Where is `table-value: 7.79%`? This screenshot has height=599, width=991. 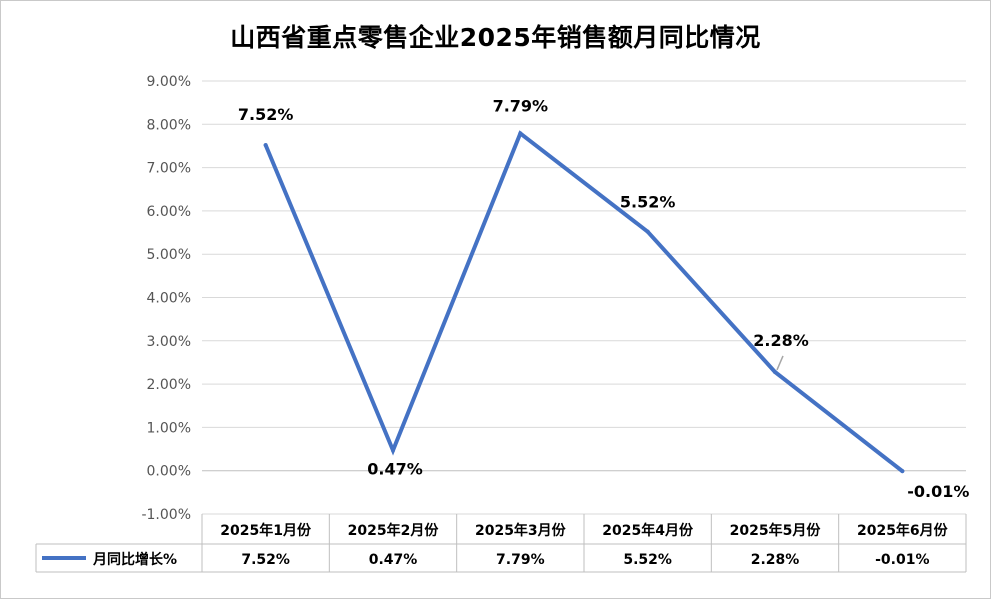 table-value: 7.79% is located at coordinates (520, 560).